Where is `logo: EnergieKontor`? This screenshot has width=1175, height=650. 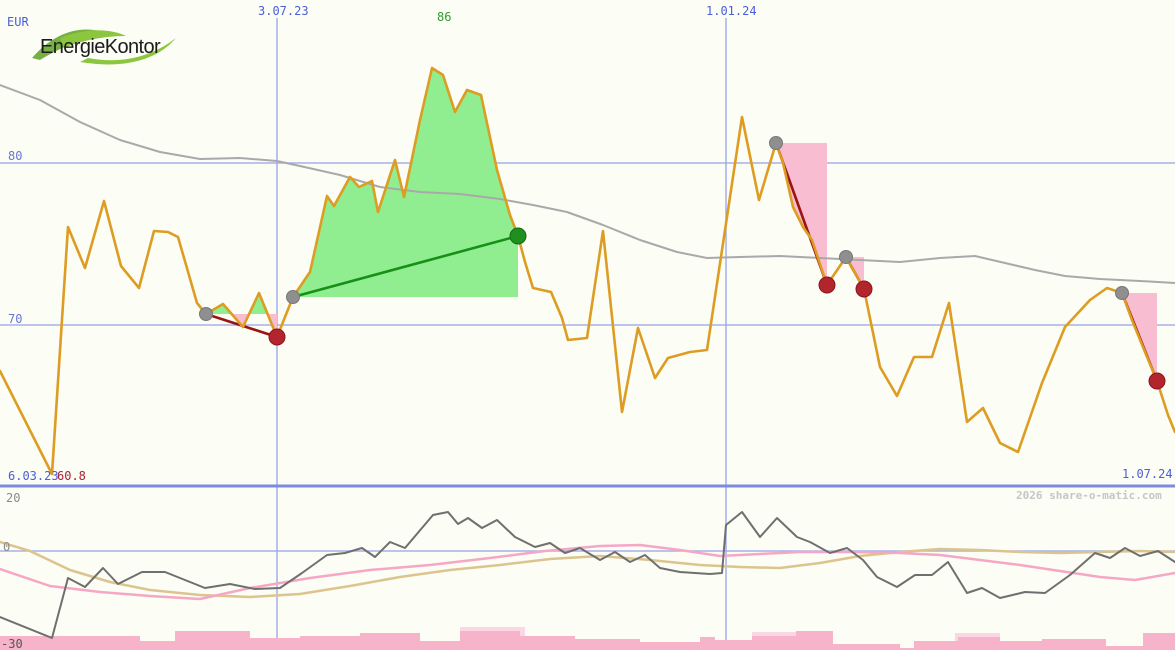
logo: EnergieKontor is located at coordinates (110, 45).